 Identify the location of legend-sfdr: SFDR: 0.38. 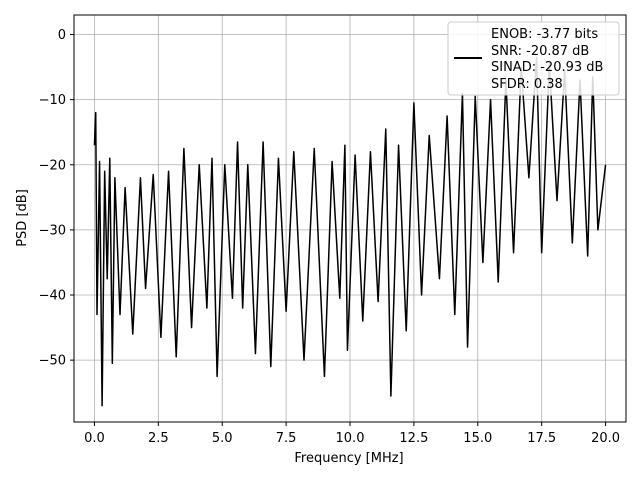
(527, 84).